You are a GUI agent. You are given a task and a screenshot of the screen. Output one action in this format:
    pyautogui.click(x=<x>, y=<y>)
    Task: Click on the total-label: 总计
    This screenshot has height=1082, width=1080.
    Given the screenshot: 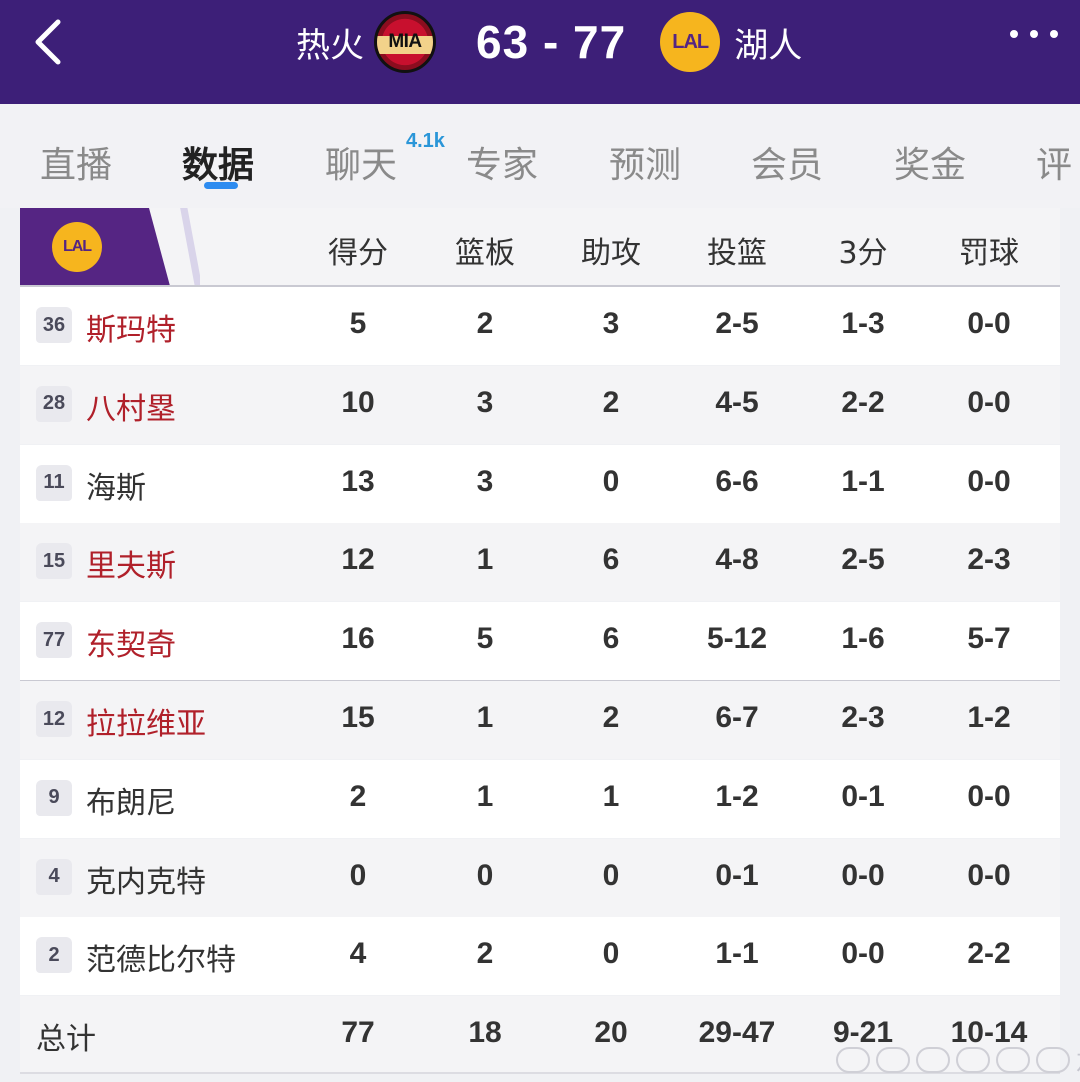 What is the action you would take?
    pyautogui.click(x=66, y=1040)
    